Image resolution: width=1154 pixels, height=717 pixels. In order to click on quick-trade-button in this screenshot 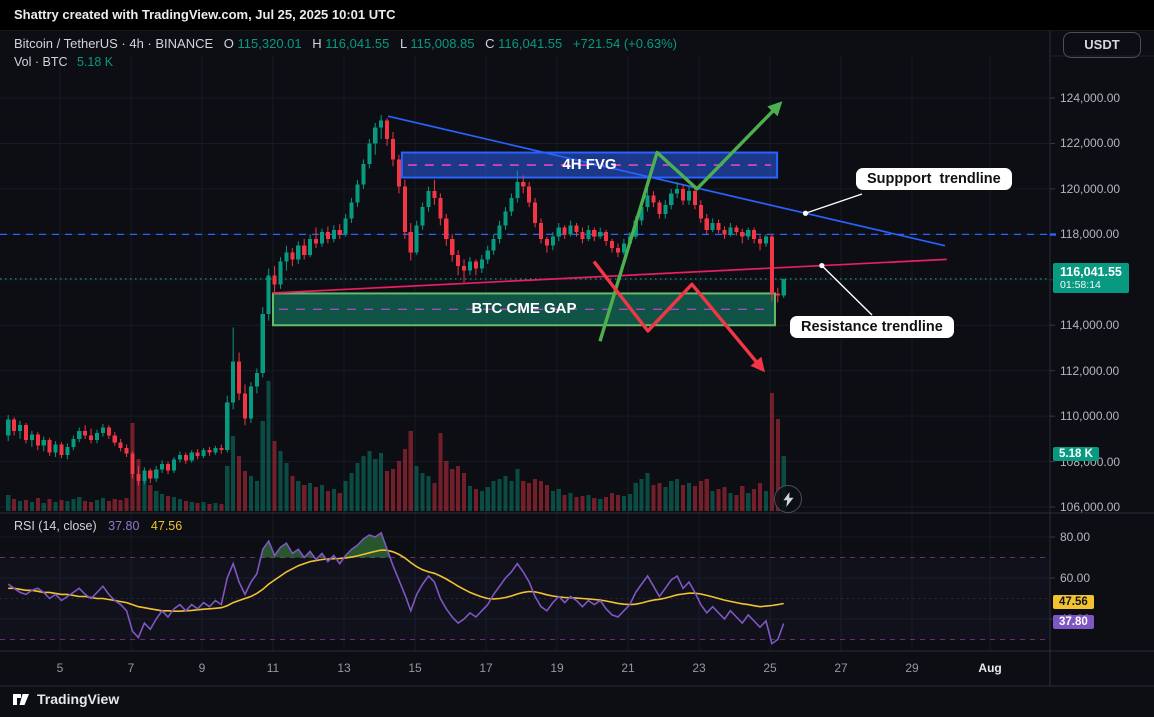, I will do `click(788, 499)`.